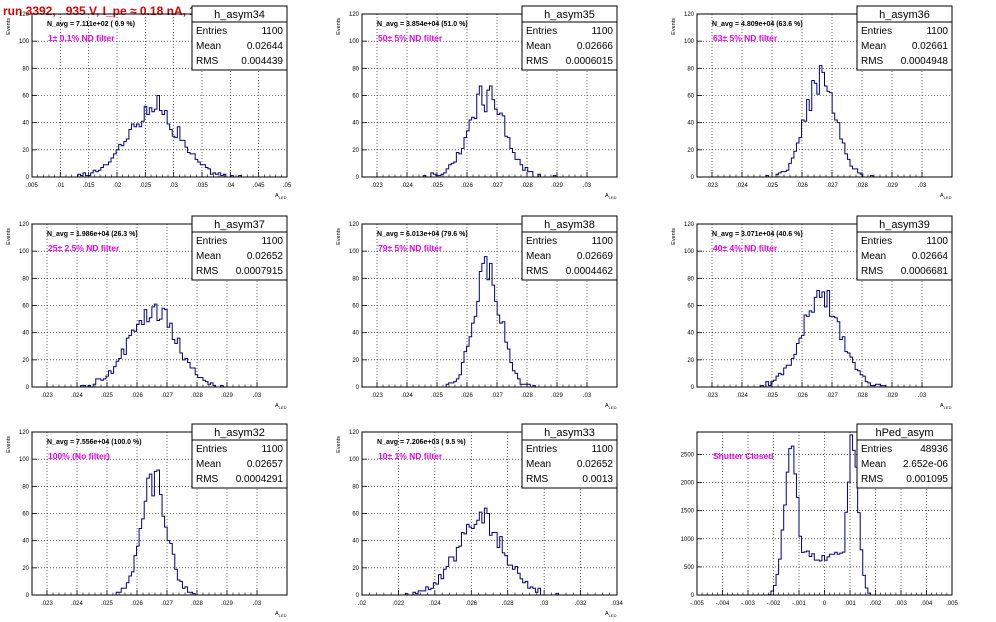 The image size is (996, 622). What do you see at coordinates (743, 456) in the screenshot?
I see `filter-annotation: Shutter Closed` at bounding box center [743, 456].